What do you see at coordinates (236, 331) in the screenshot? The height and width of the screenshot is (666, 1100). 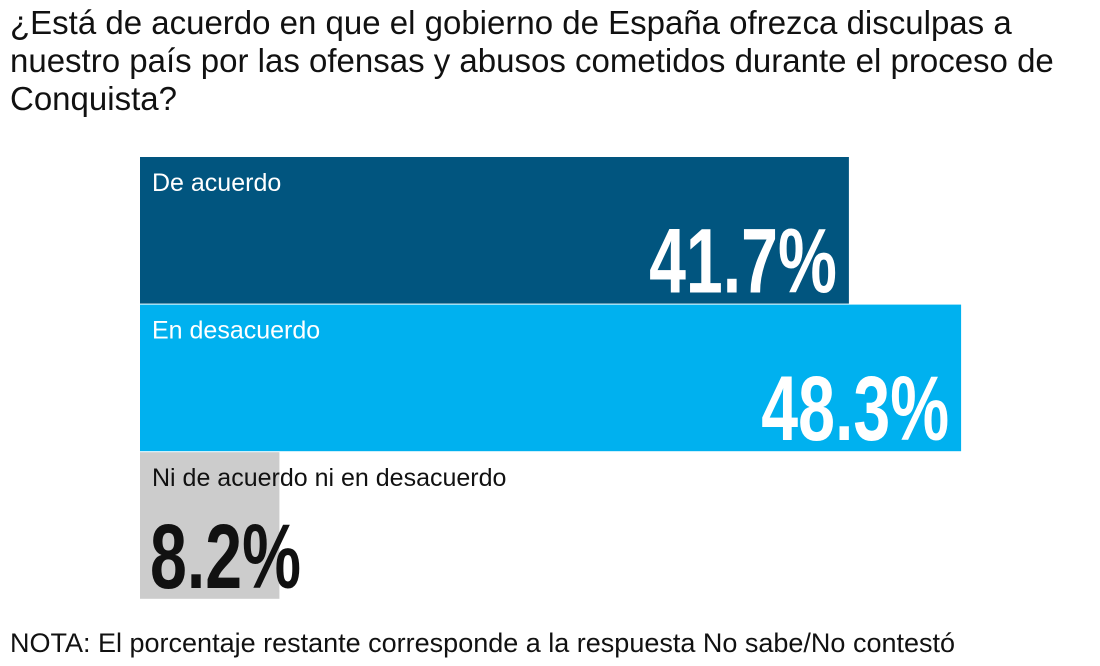 I see `category-label: En desacuerdo` at bounding box center [236, 331].